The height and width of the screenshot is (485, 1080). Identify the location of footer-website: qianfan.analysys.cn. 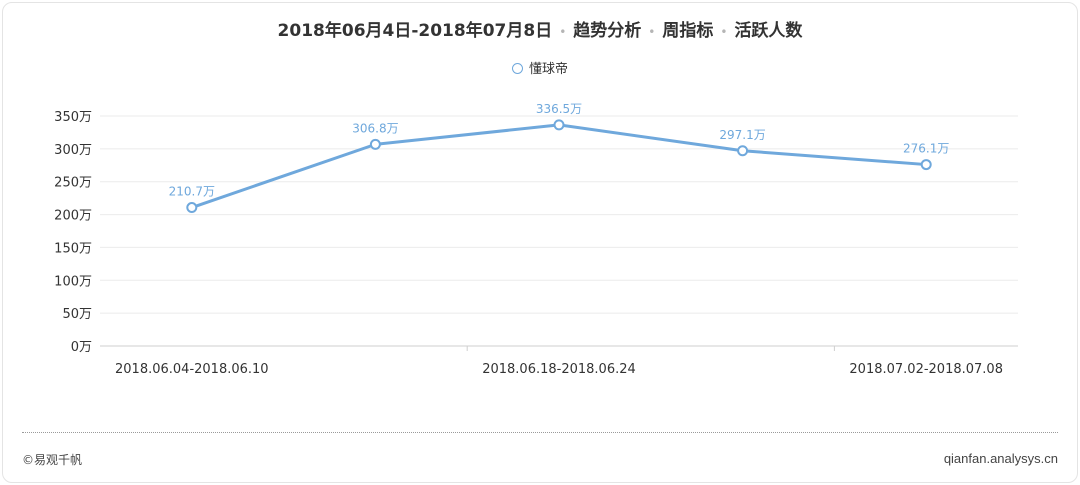
(1000, 458).